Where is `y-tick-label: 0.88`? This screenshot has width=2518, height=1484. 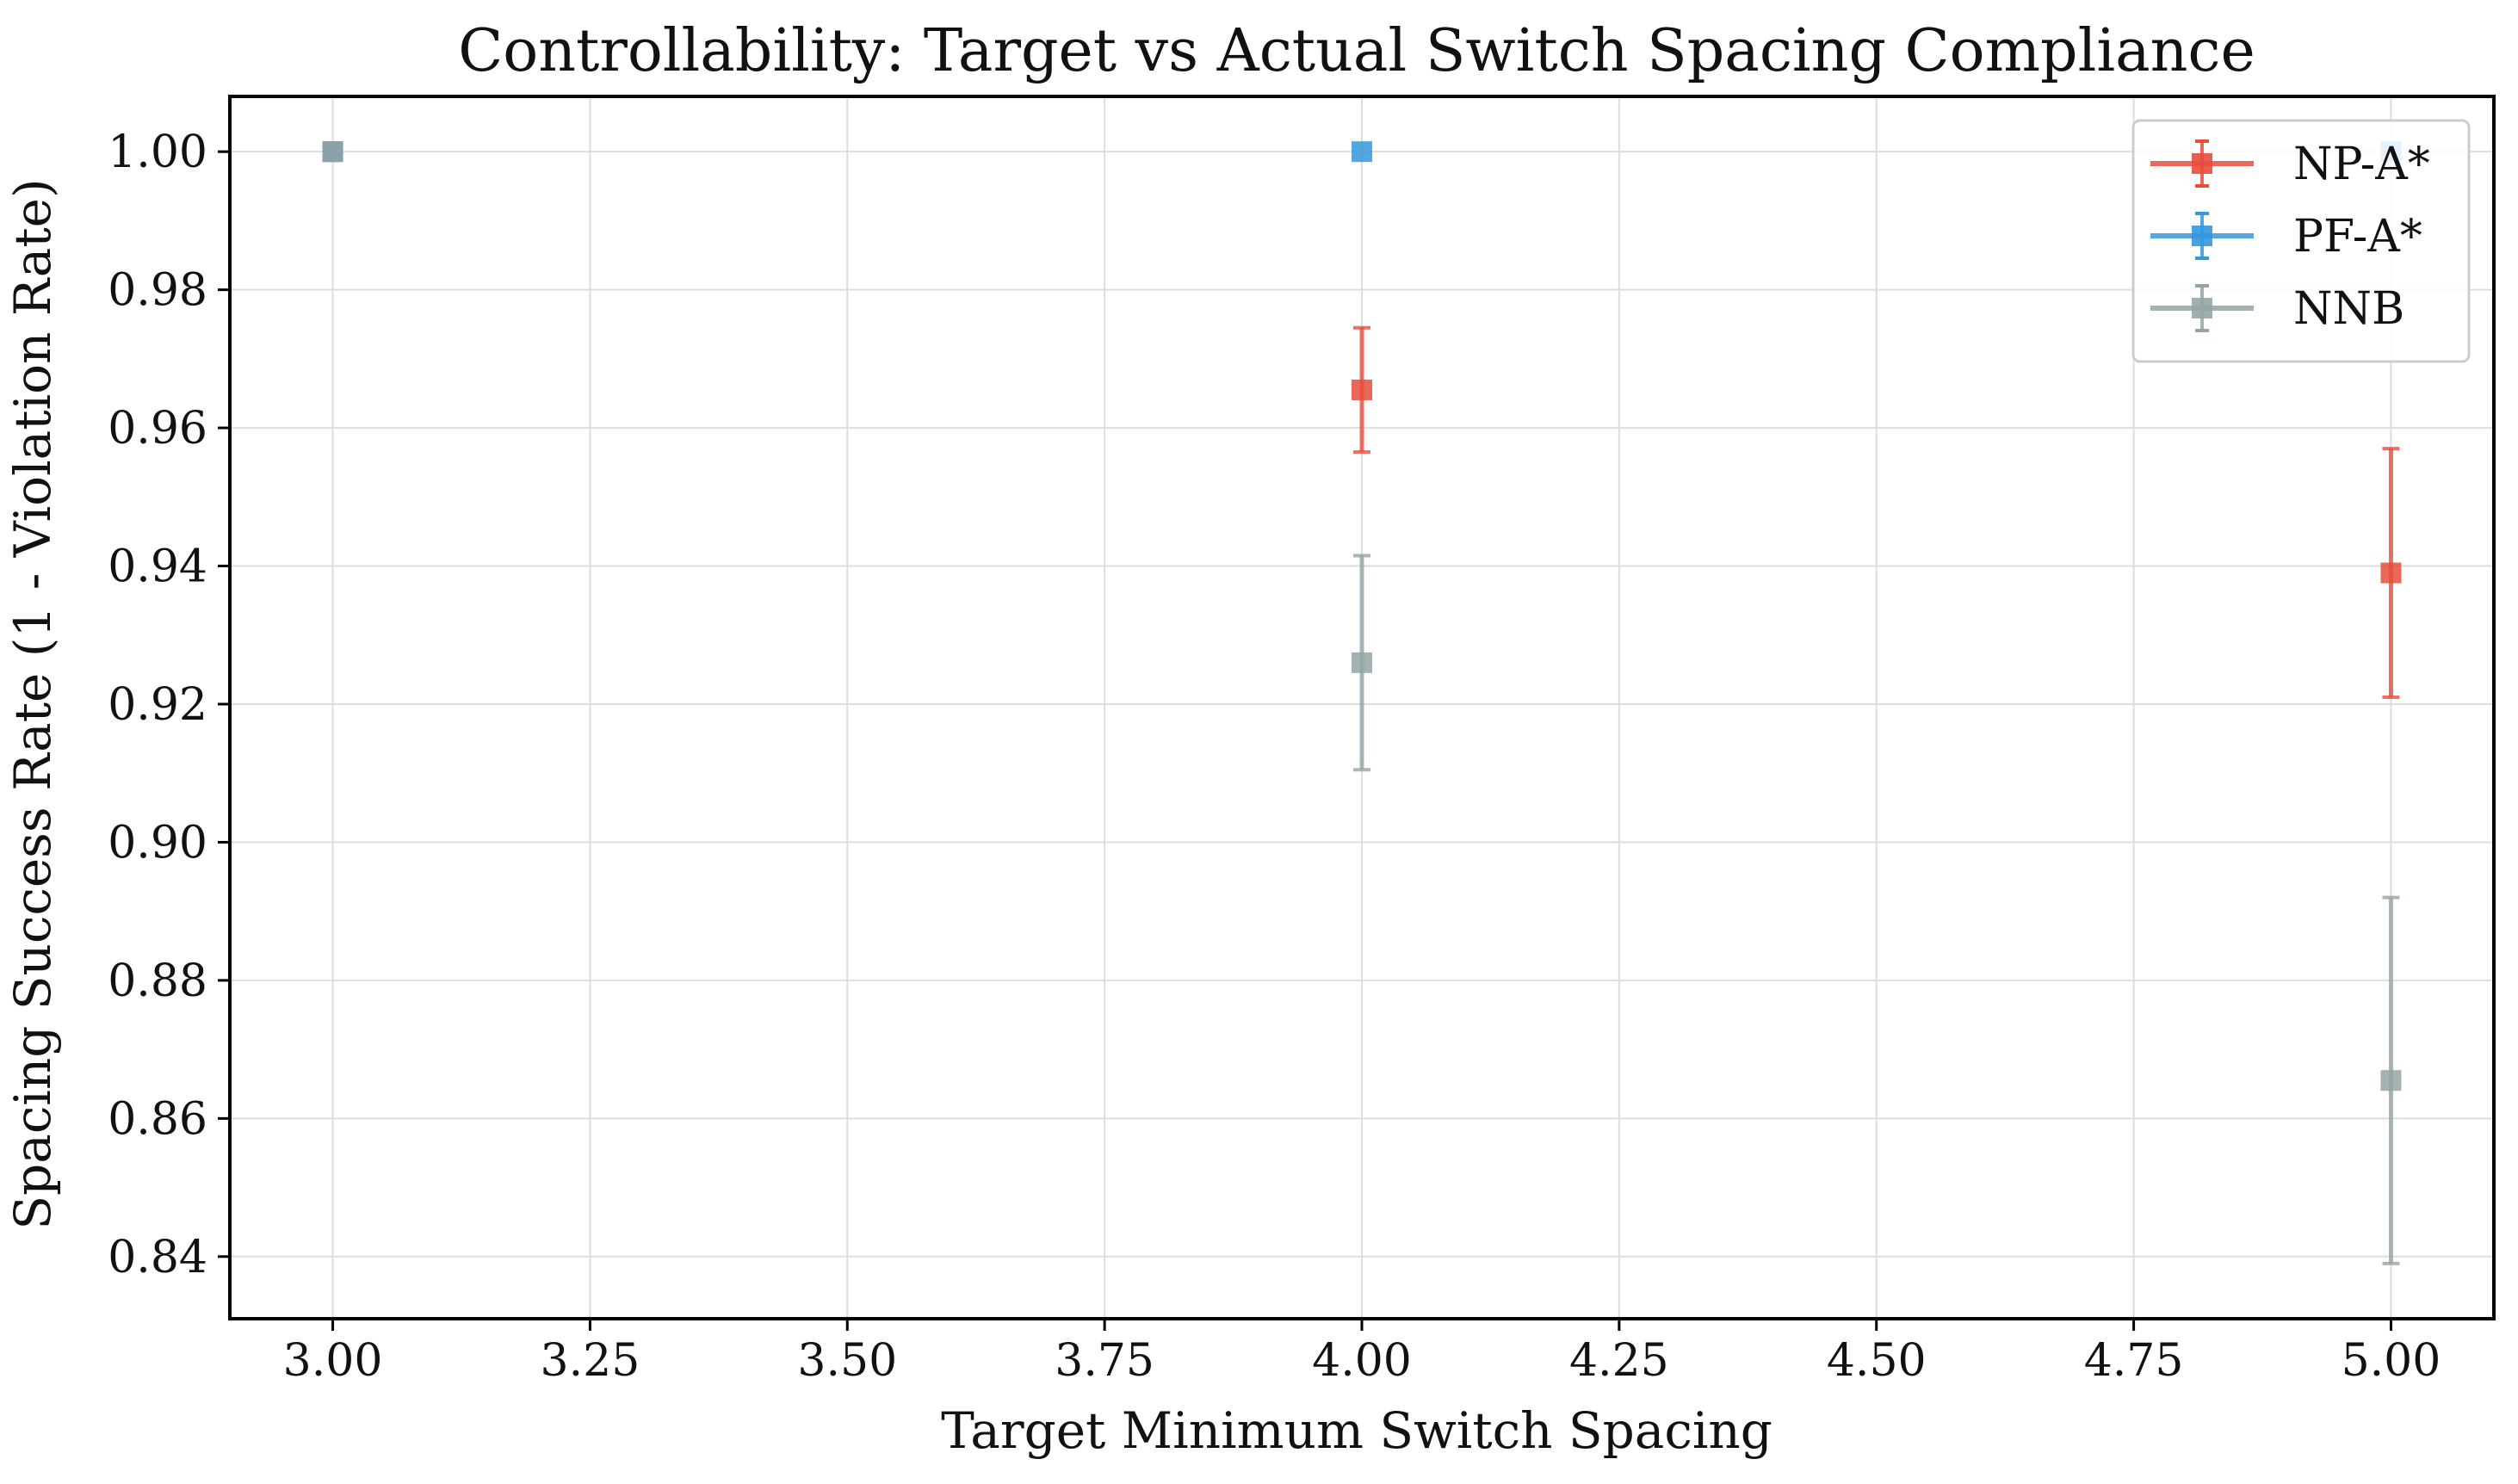
y-tick-label: 0.88 is located at coordinates (157, 981).